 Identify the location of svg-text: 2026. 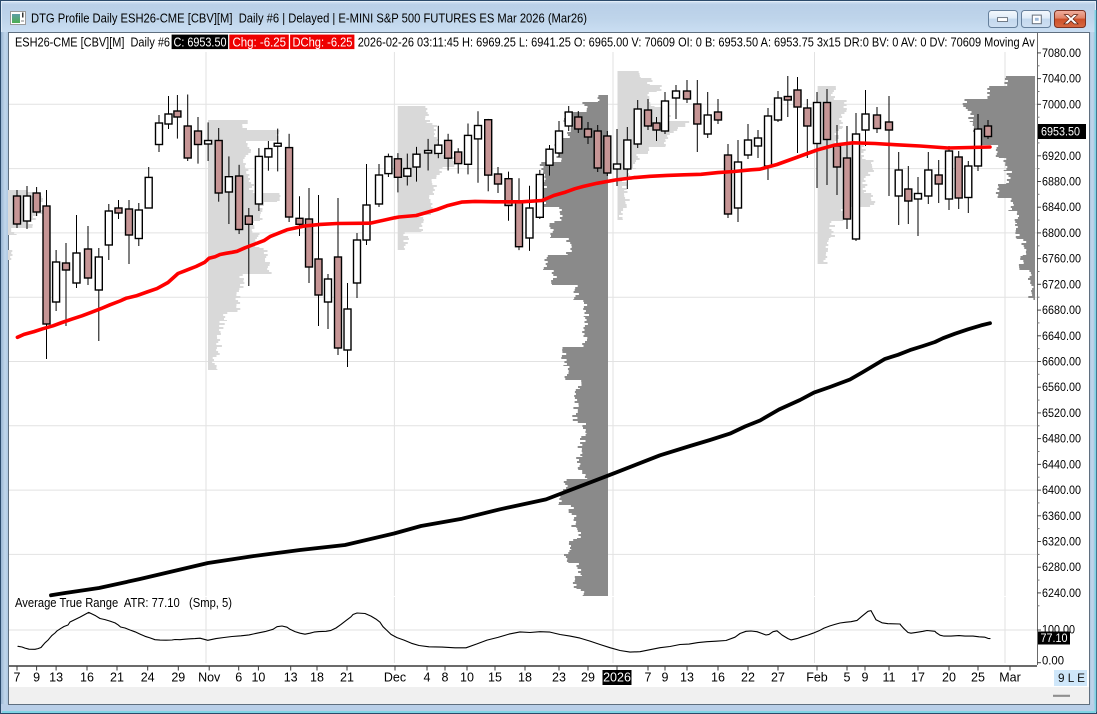
(617, 678).